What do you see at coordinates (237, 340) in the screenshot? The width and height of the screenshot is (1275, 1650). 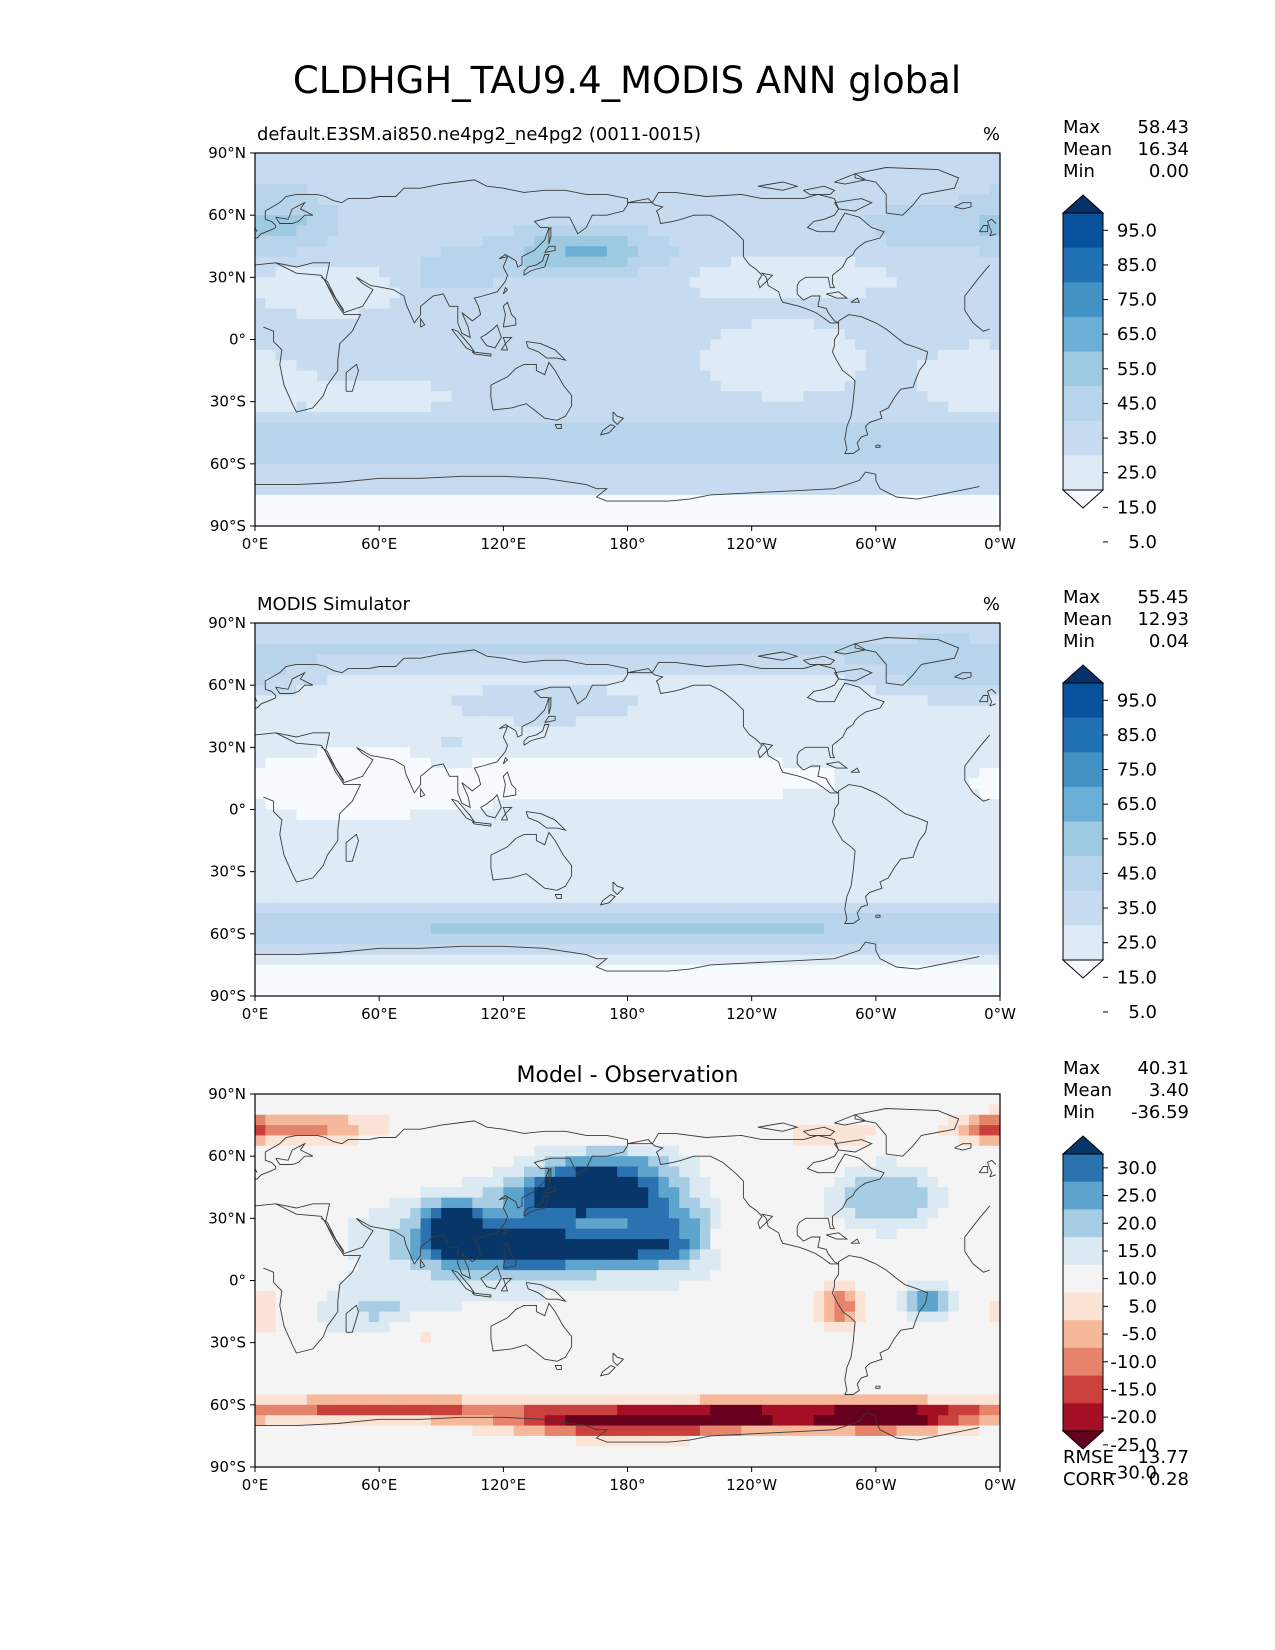 I see `y-tick-label: 0°` at bounding box center [237, 340].